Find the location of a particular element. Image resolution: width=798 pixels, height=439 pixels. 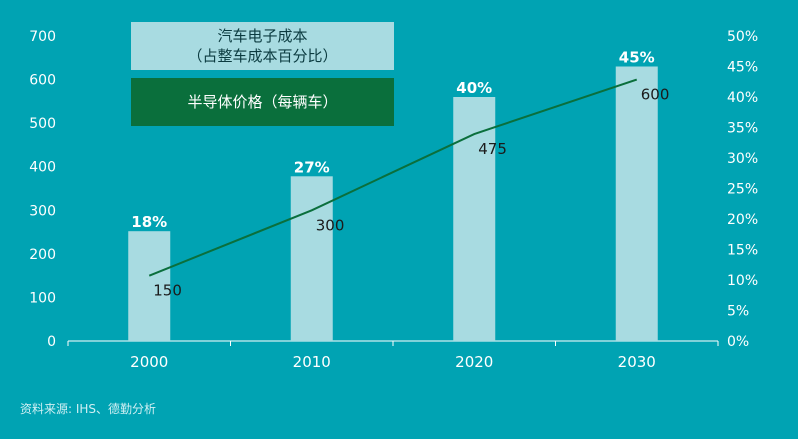

legend-line-series: 半导体价格（每辆车） is located at coordinates (262, 102).